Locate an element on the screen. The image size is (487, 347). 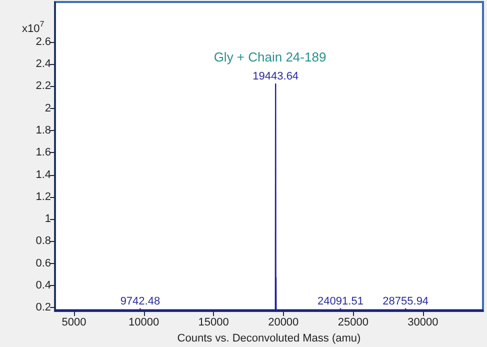
y-tick-label: 1.4 is located at coordinates (43, 174).